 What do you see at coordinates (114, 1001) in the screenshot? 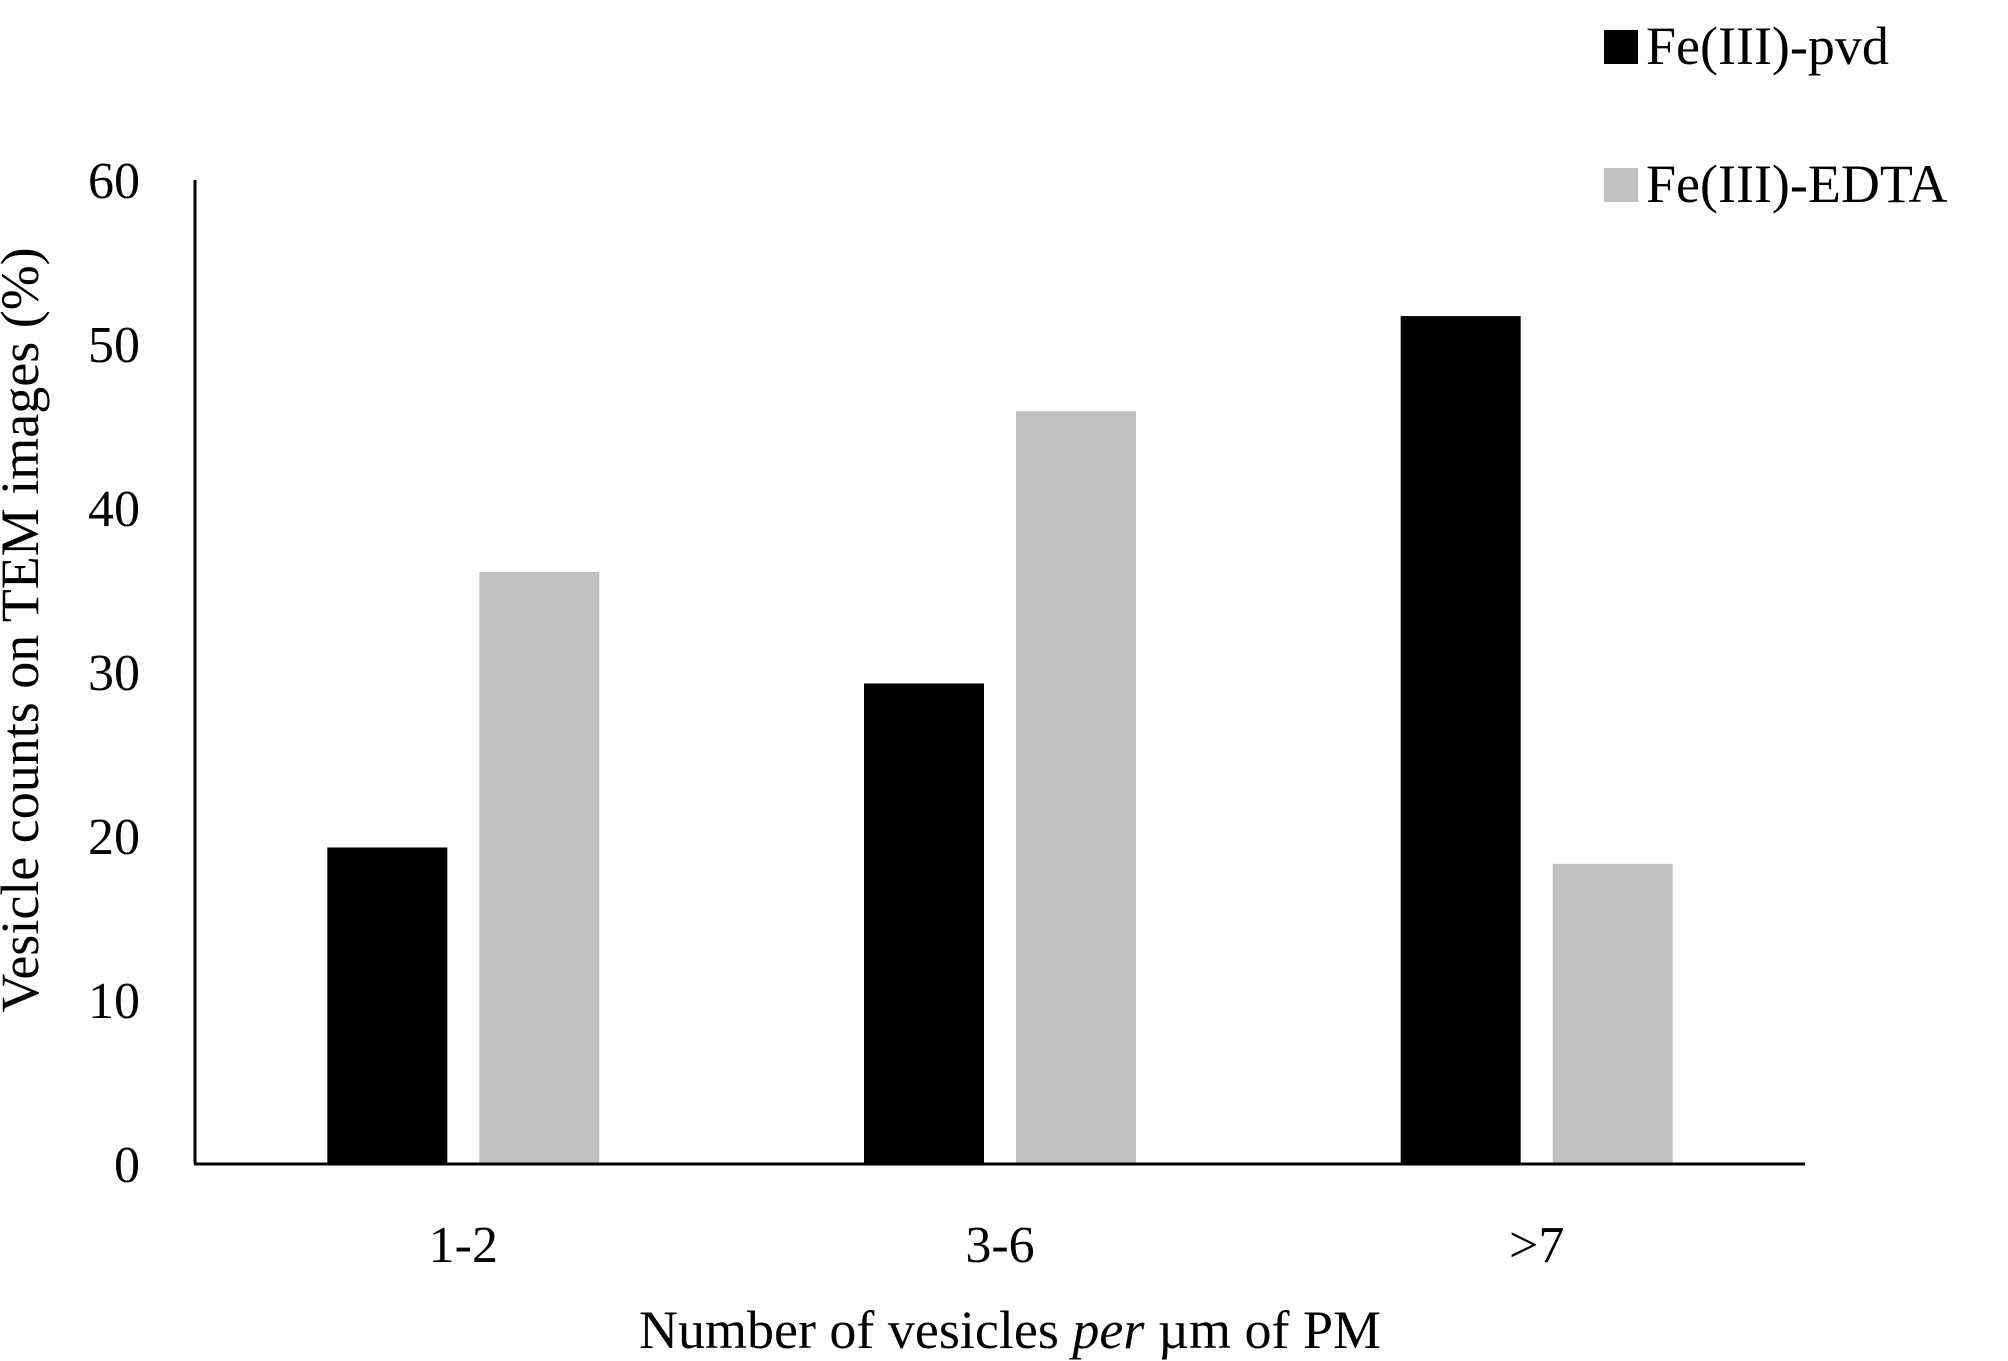
I see `y-tick-label: 10` at bounding box center [114, 1001].